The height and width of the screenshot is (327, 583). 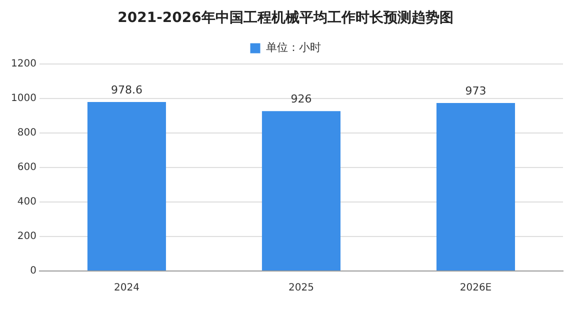 What do you see at coordinates (23, 98) in the screenshot?
I see `y-tick-label: 1000` at bounding box center [23, 98].